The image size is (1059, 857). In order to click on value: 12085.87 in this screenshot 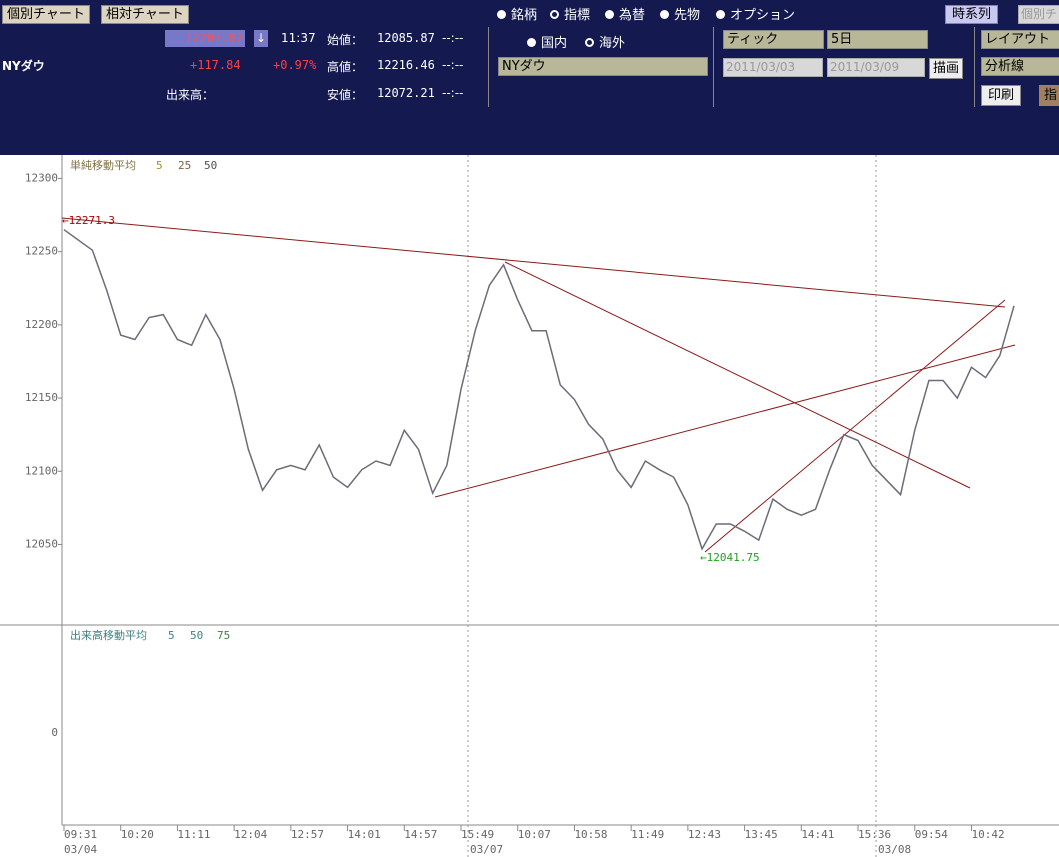, I will do `click(406, 38)`.